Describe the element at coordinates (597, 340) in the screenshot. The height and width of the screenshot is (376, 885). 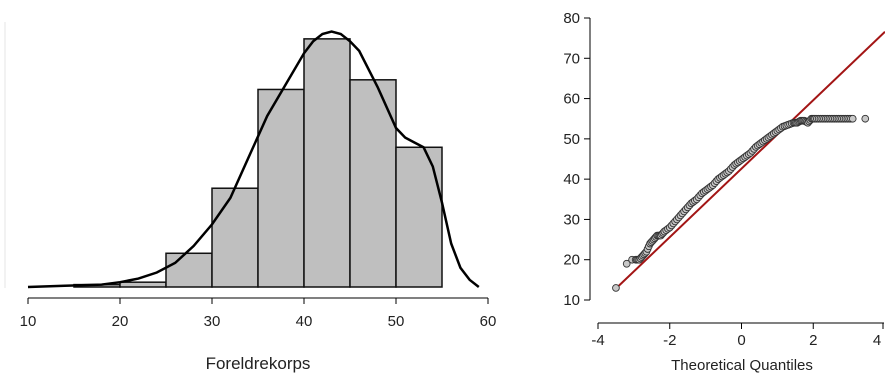
I see `qq-x-tick-label: -4` at that location.